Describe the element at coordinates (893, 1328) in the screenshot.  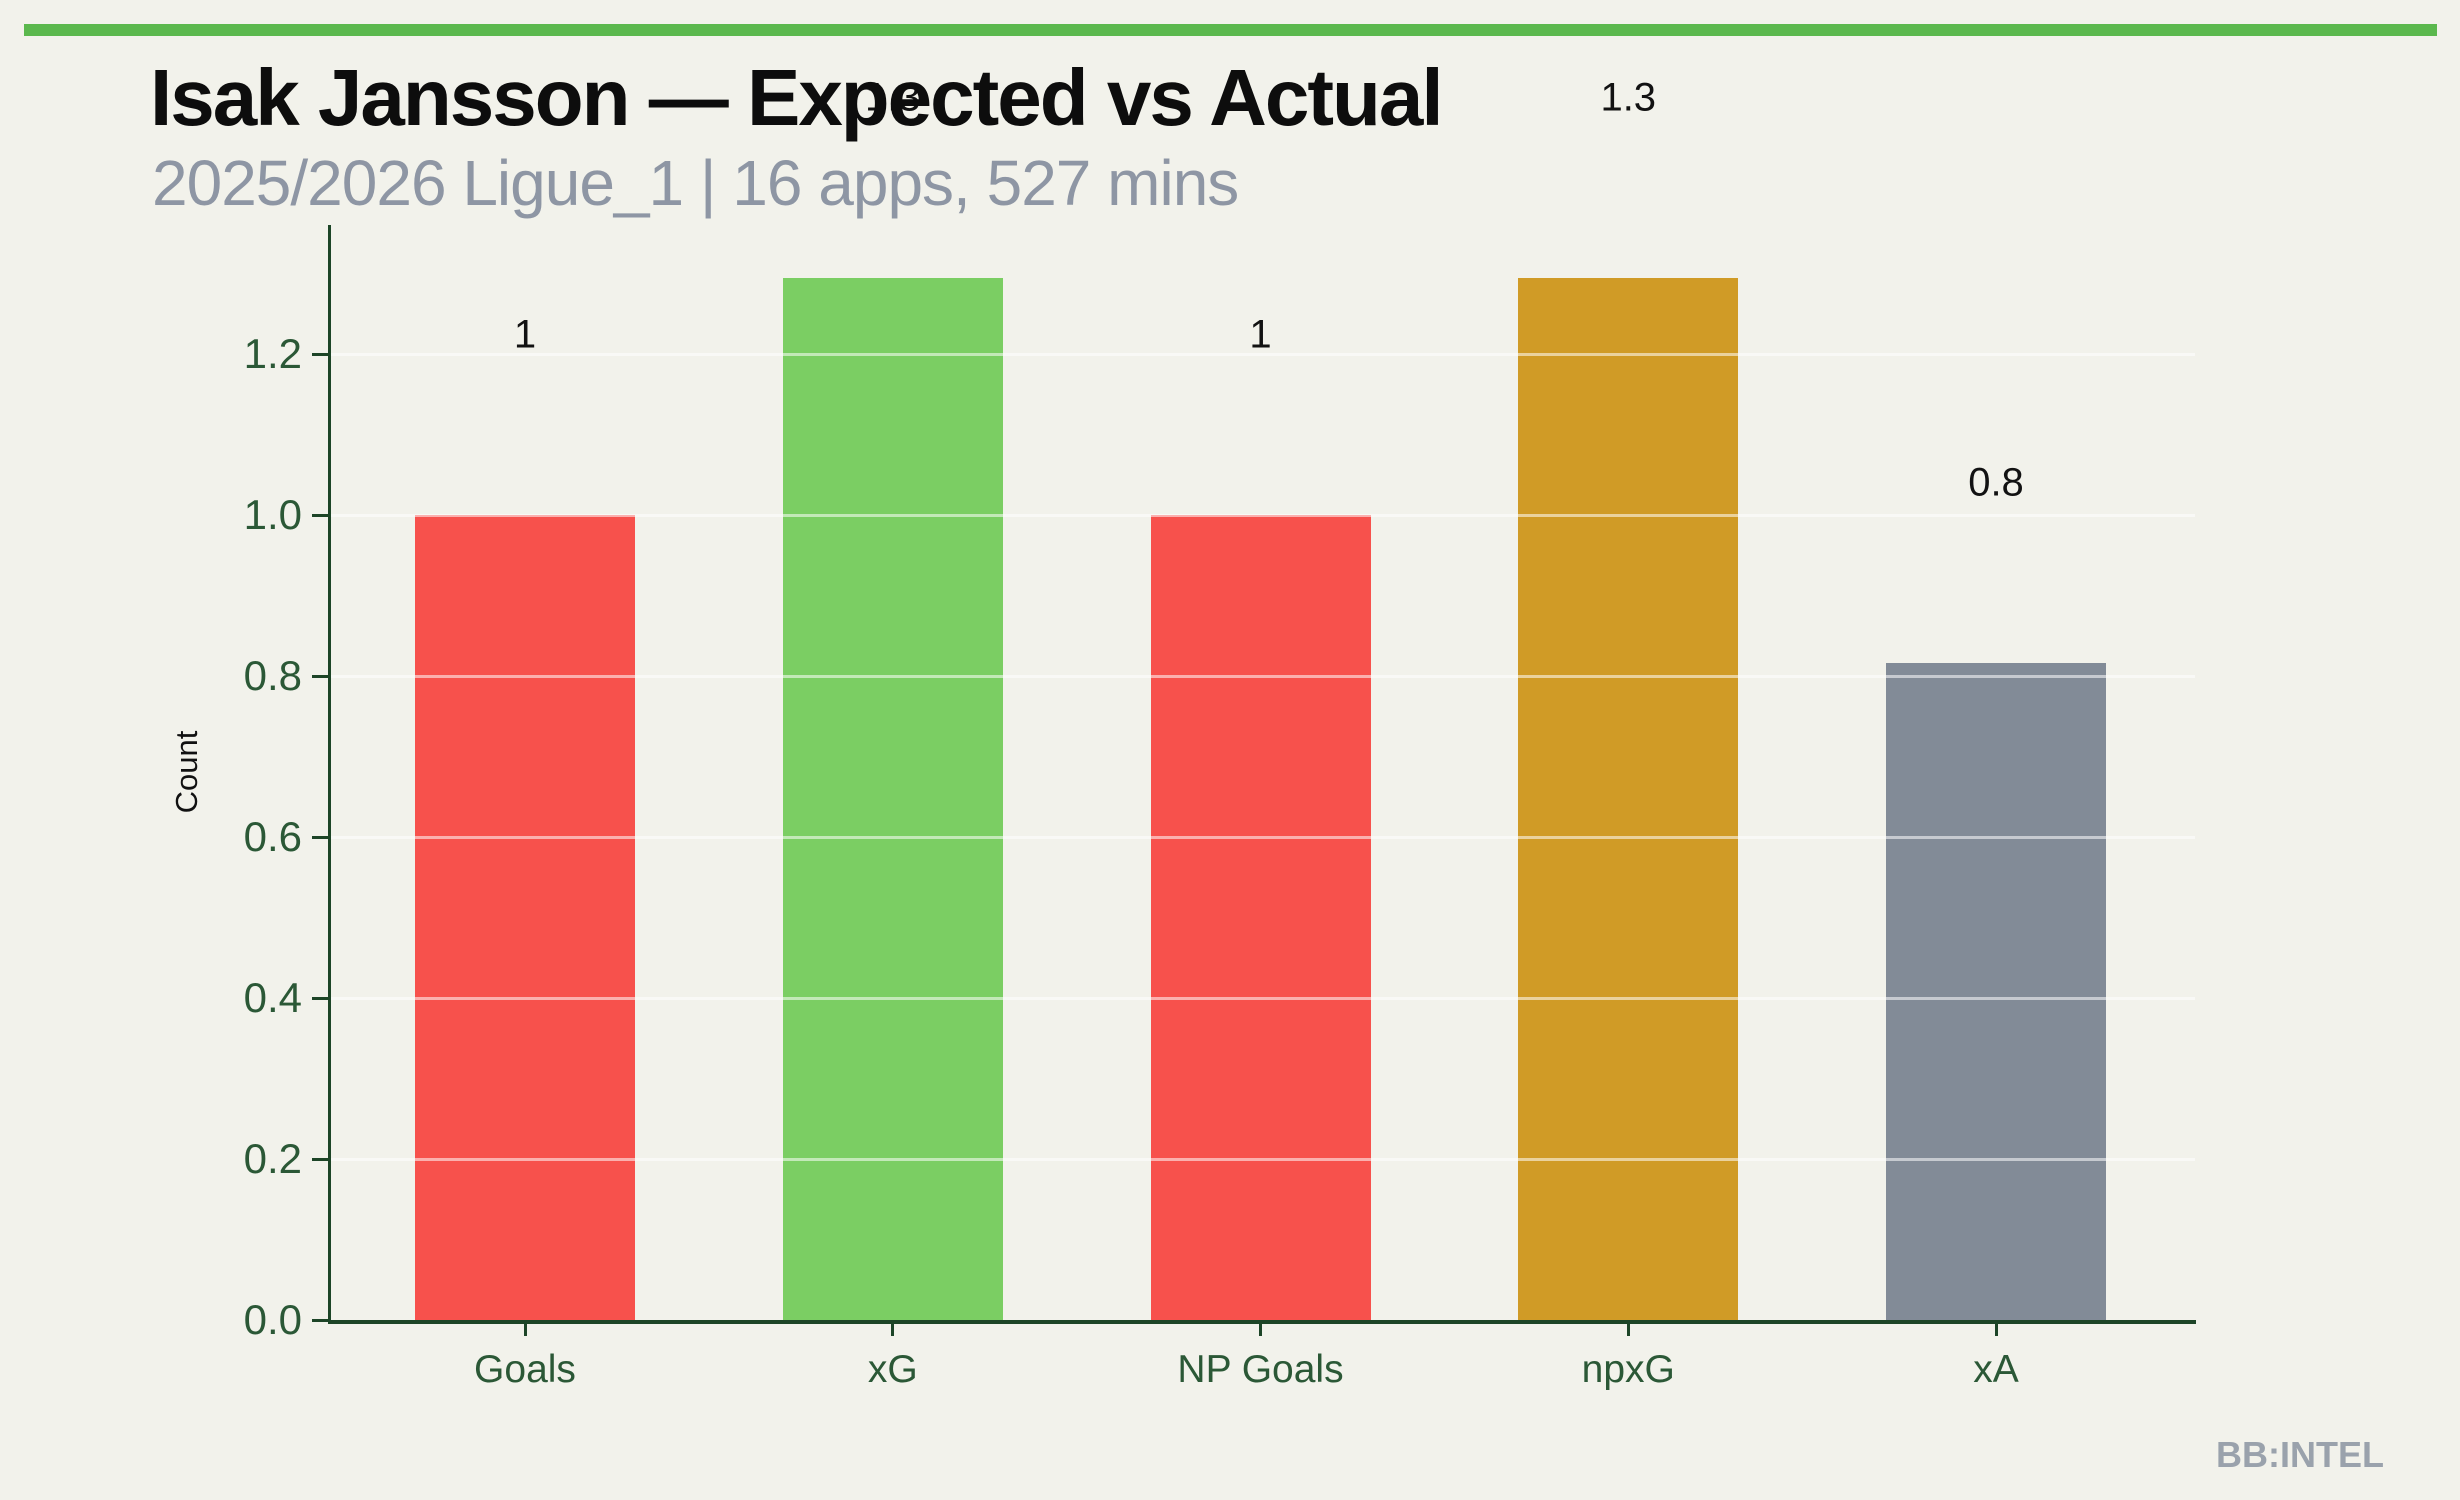
I see `x-tick-xg` at that location.